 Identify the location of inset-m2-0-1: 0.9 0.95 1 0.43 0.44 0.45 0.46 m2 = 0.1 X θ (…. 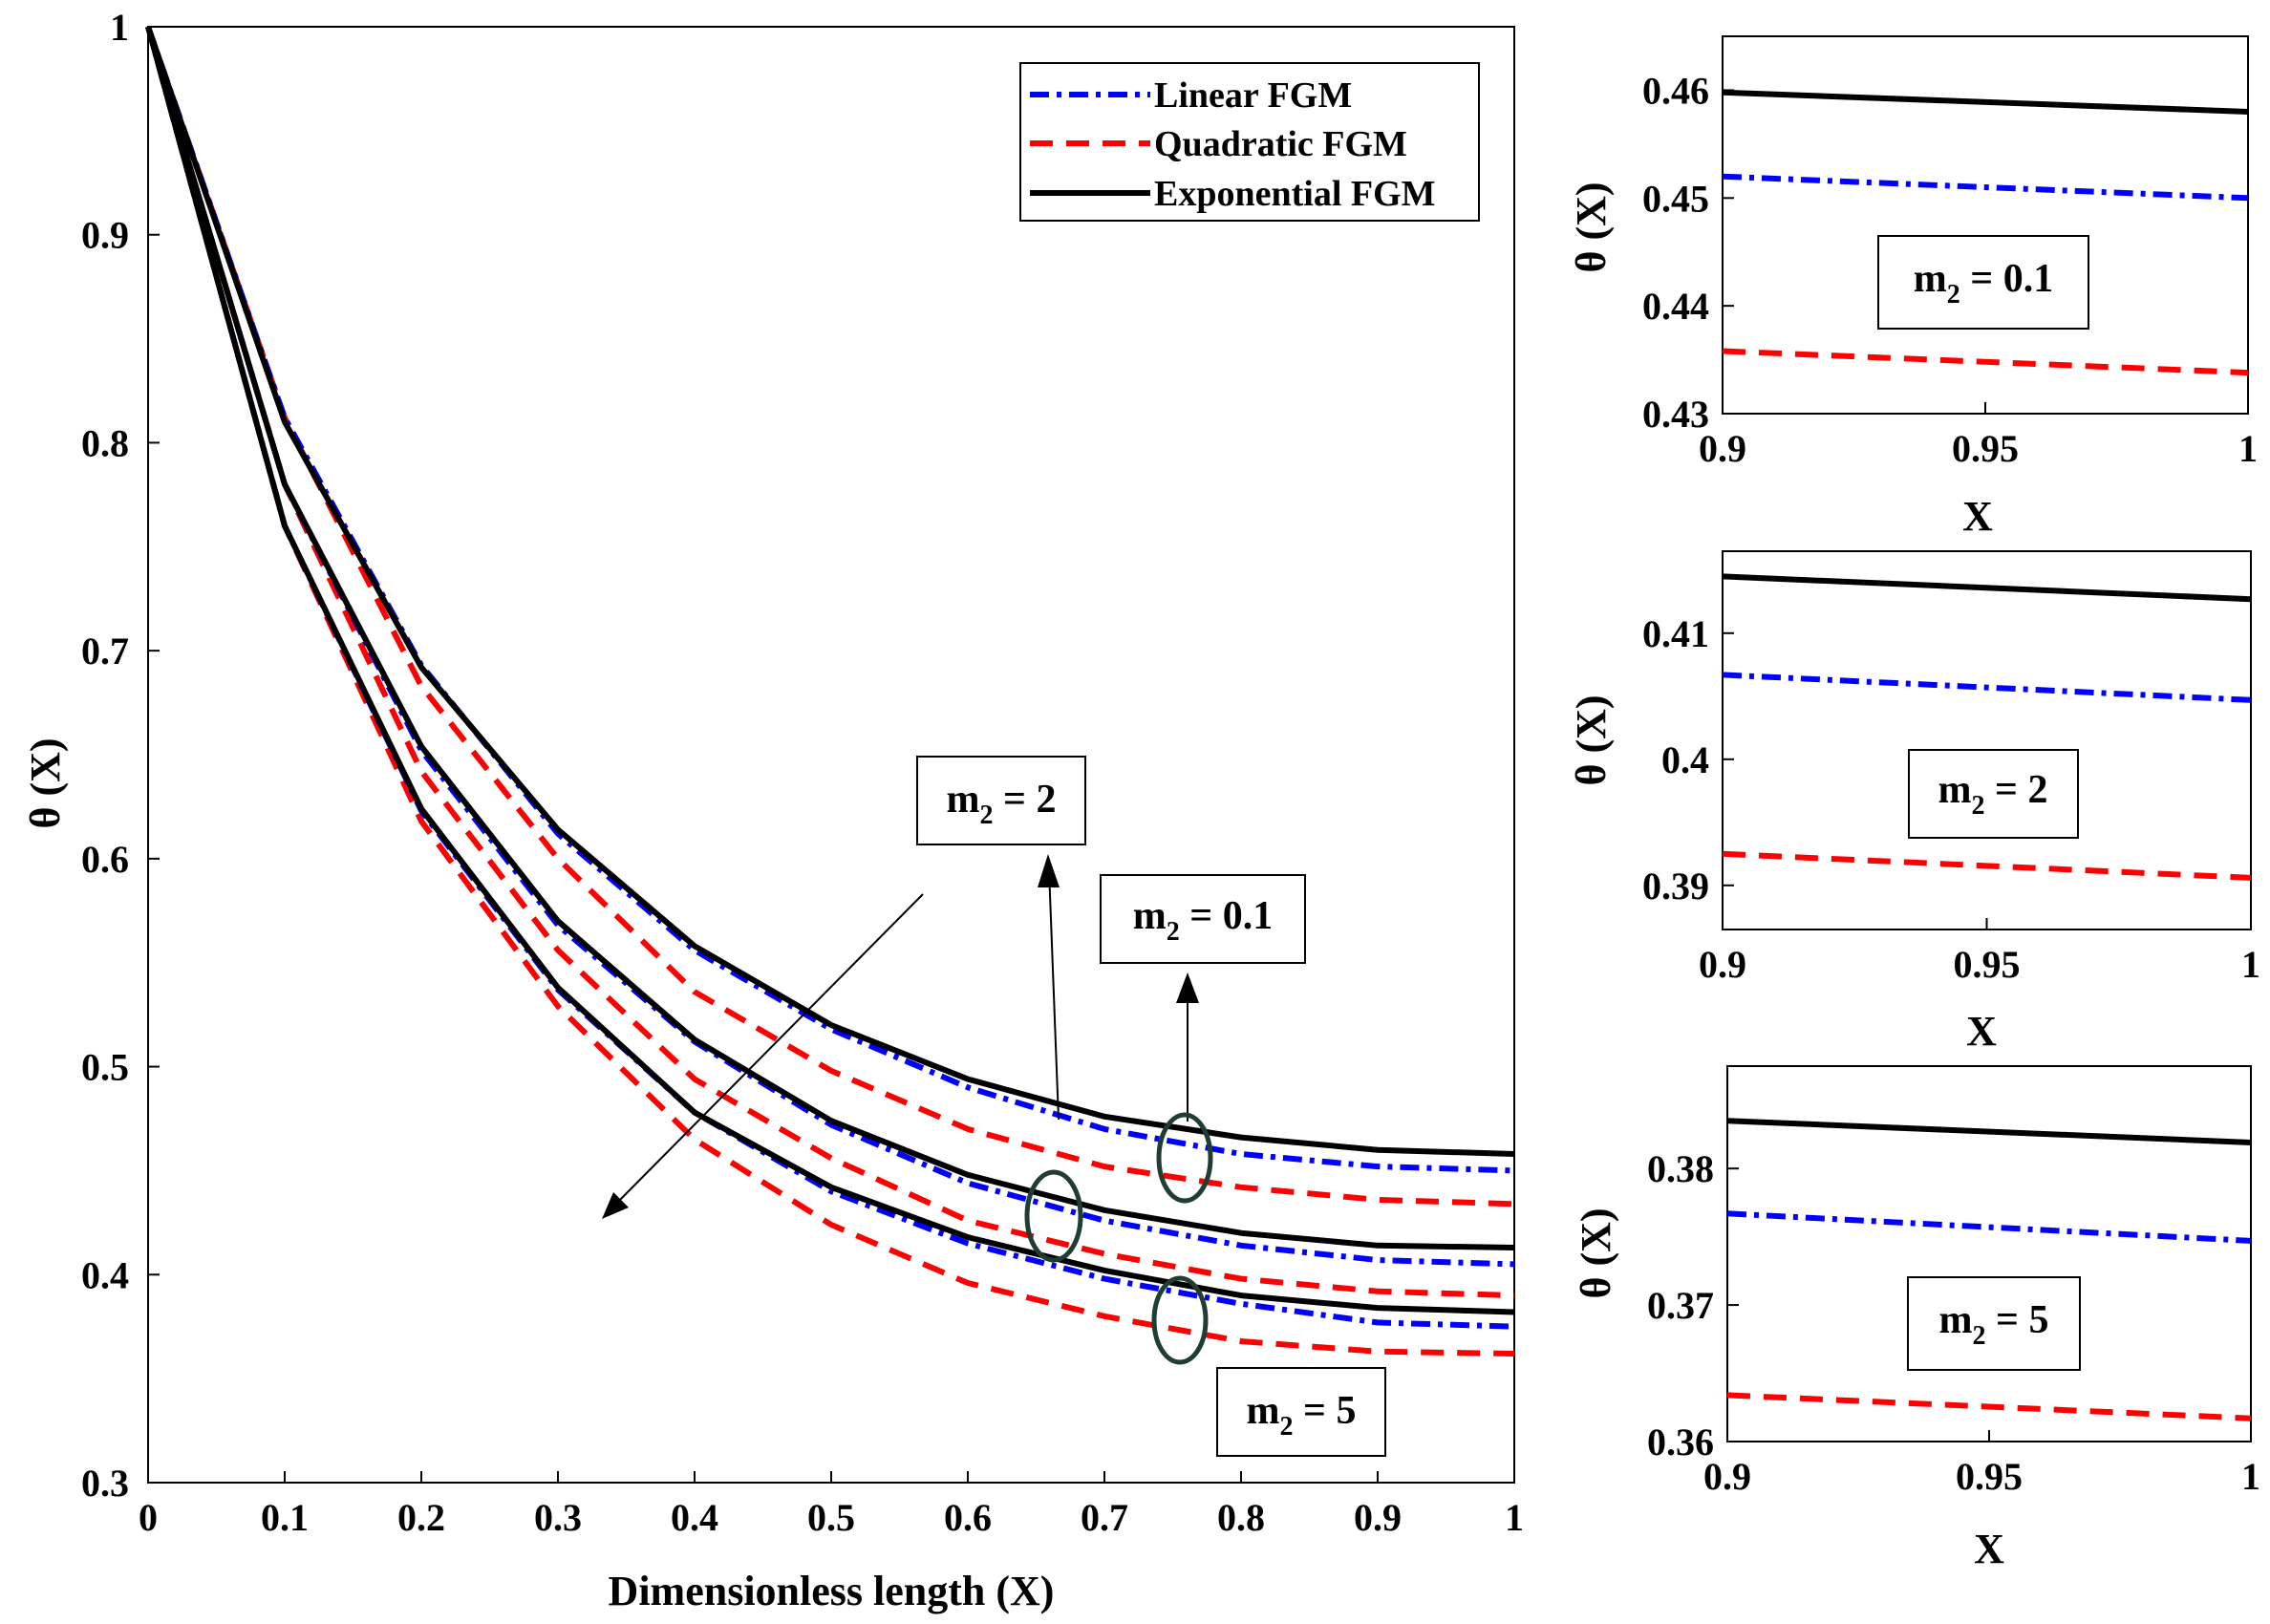
(1913, 288).